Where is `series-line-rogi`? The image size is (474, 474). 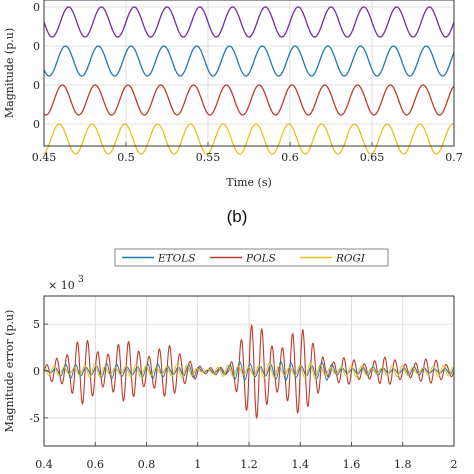 series-line-rogi is located at coordinates (249, 371).